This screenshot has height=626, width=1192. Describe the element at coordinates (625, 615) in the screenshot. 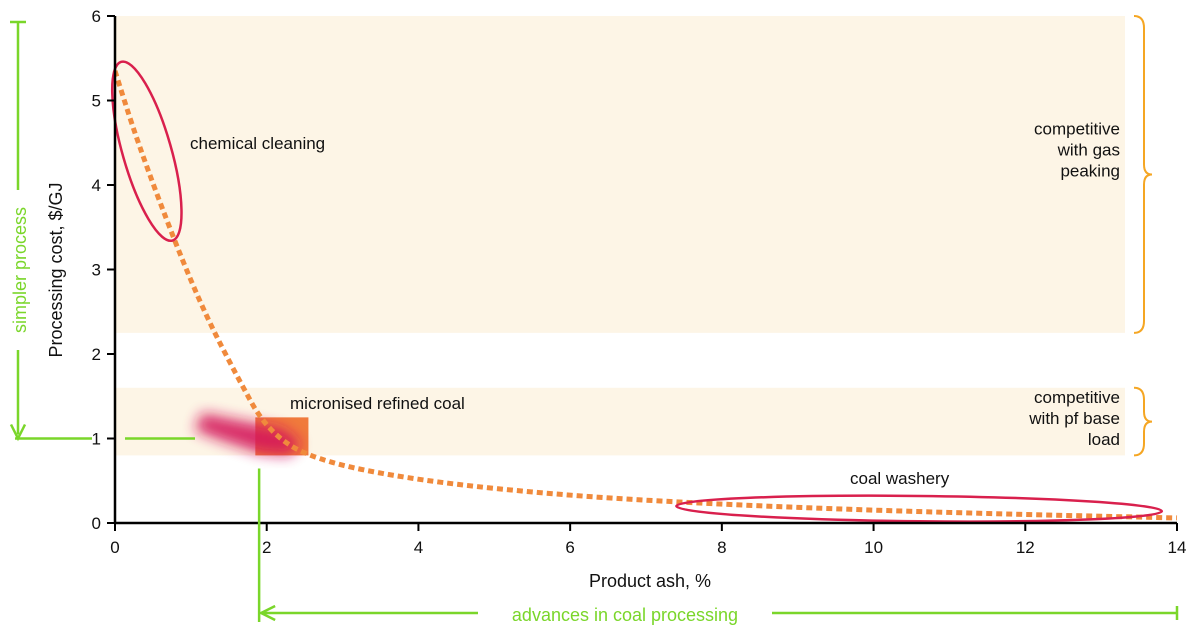

I see `advances-label: advances in coal processing` at that location.